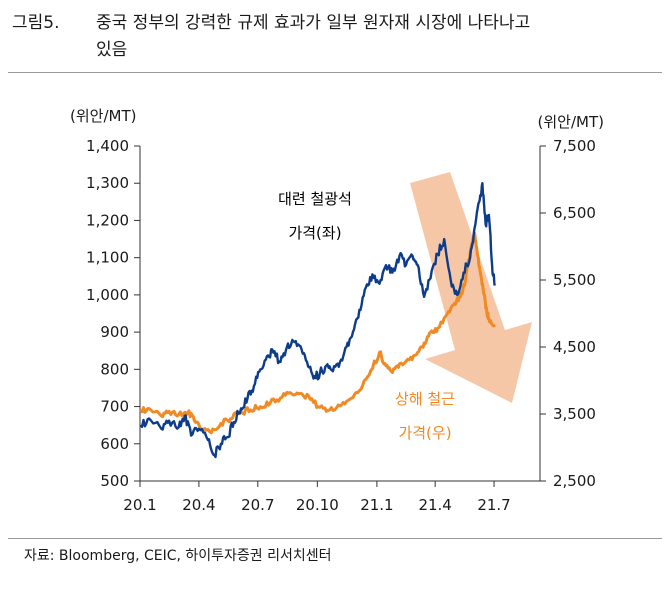 This screenshot has height=589, width=670. What do you see at coordinates (114, 481) in the screenshot?
I see `left-tick-label: 500` at bounding box center [114, 481].